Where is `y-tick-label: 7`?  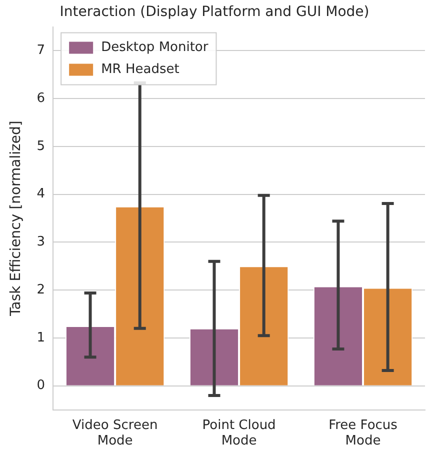
y-tick-label: 7 is located at coordinates (41, 50).